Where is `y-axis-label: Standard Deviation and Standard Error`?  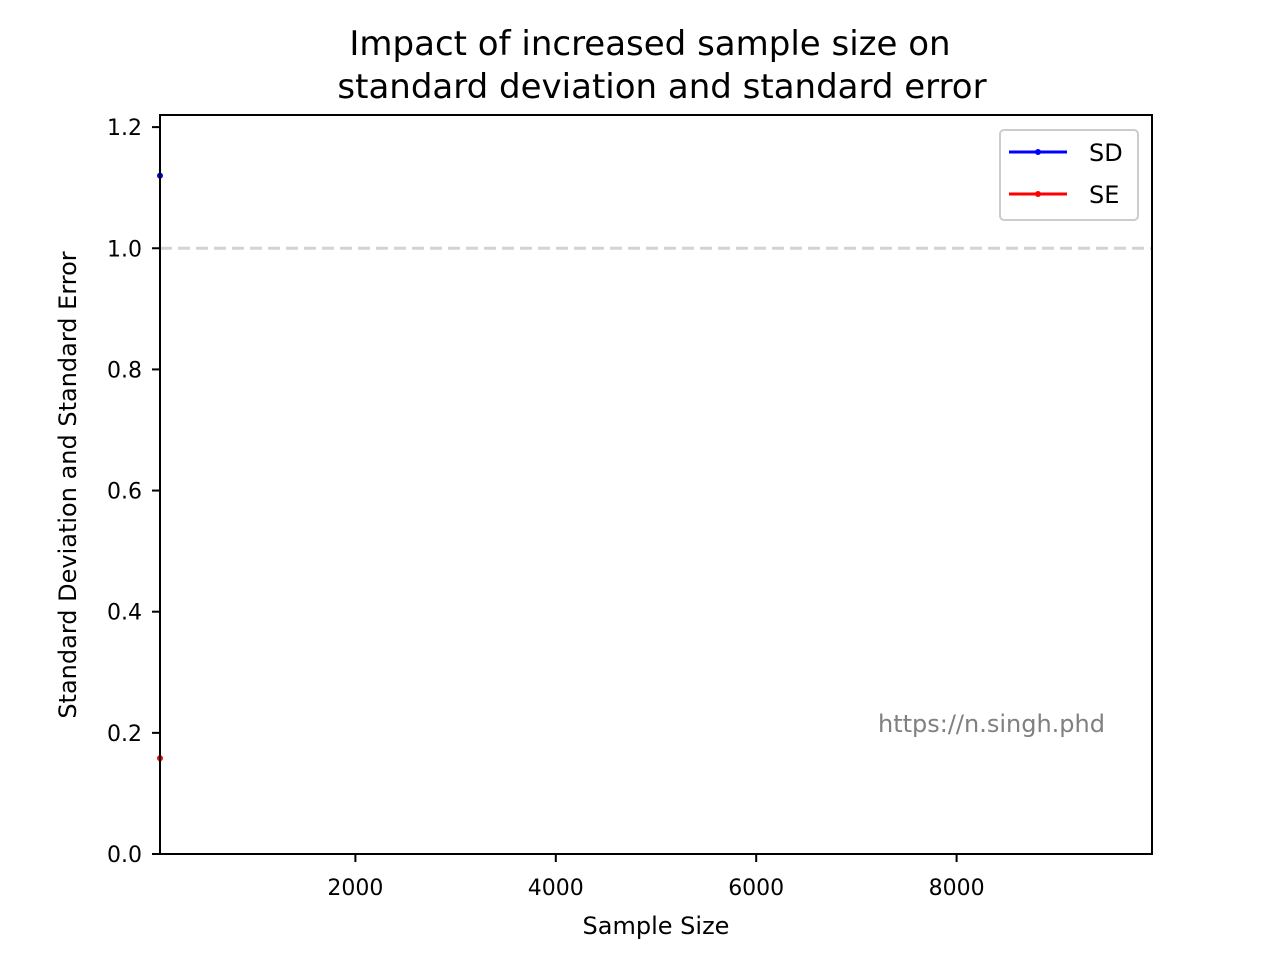 y-axis-label: Standard Deviation and Standard Error is located at coordinates (68, 484).